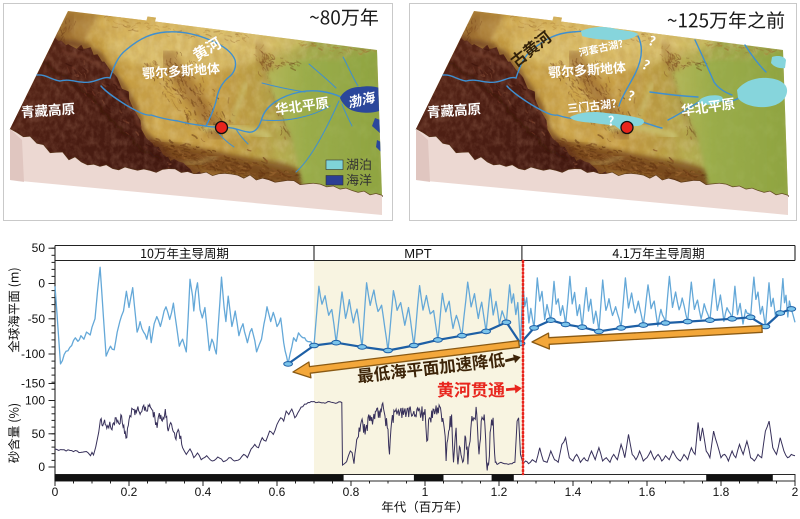 This screenshot has height=519, width=800. Describe the element at coordinates (37, 319) in the screenshot. I see `svg-text: -50` at that location.